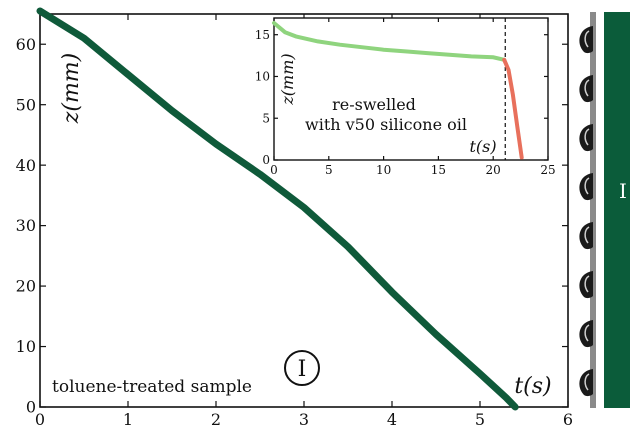 The width and height of the screenshot is (630, 429). I want to click on x-tick-label: 20, so click(493, 170).